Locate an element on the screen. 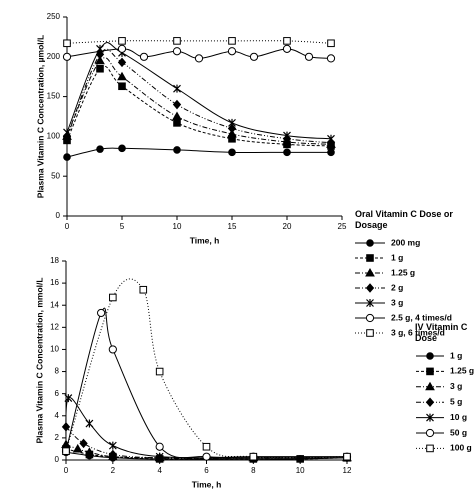 This screenshot has height=496, width=474. x-tick-label: 8 is located at coordinates (253, 470).